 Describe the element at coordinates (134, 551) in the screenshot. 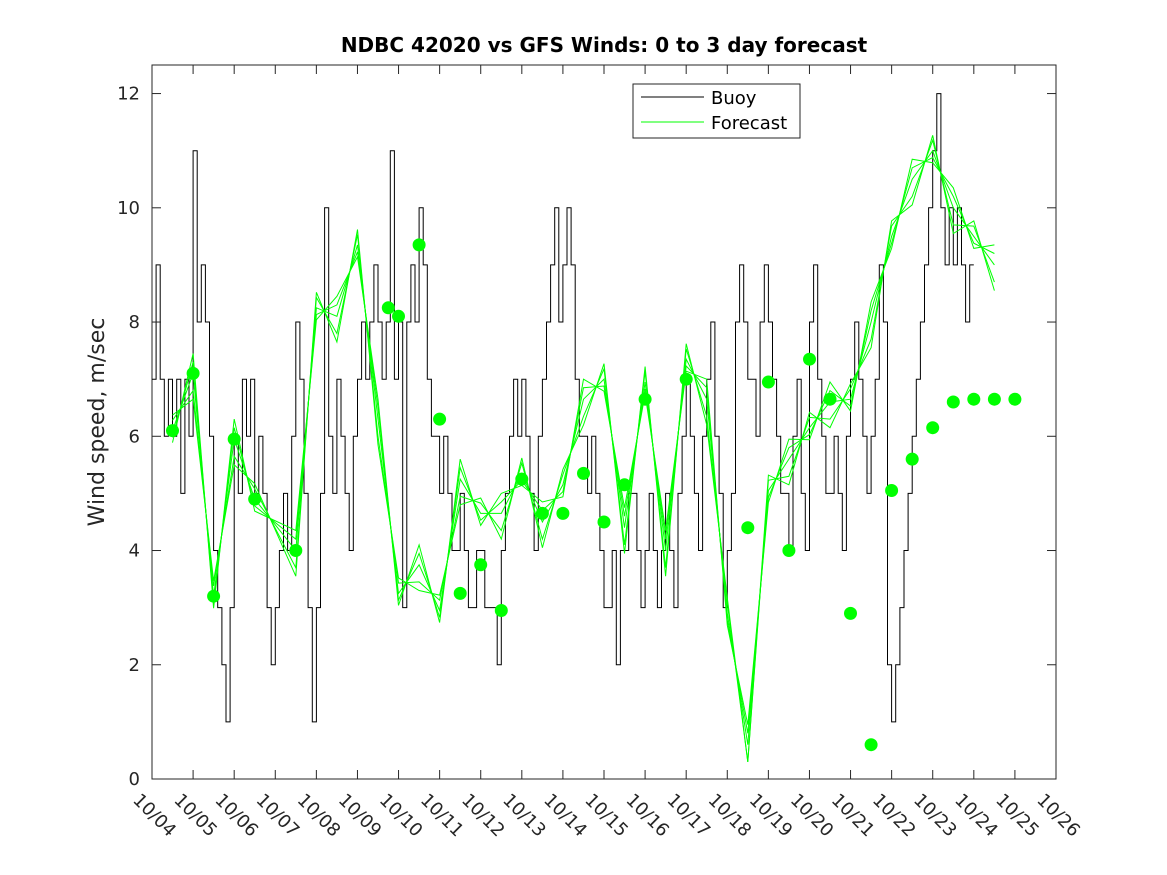

I see `y-tick-label: 4` at that location.